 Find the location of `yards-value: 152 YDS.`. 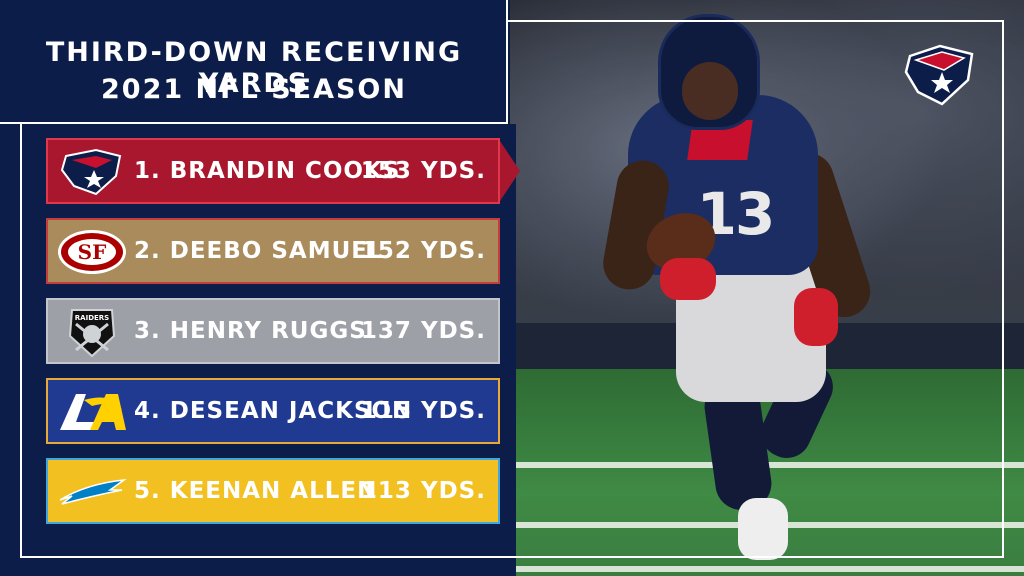

yards-value: 152 YDS. is located at coordinates (423, 251).